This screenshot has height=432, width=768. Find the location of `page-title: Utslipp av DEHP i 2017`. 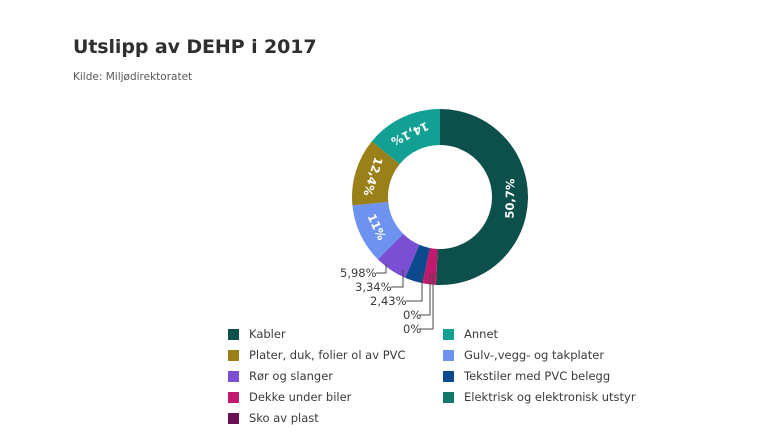

page-title: Utslipp av DEHP i 2017 is located at coordinates (195, 47).